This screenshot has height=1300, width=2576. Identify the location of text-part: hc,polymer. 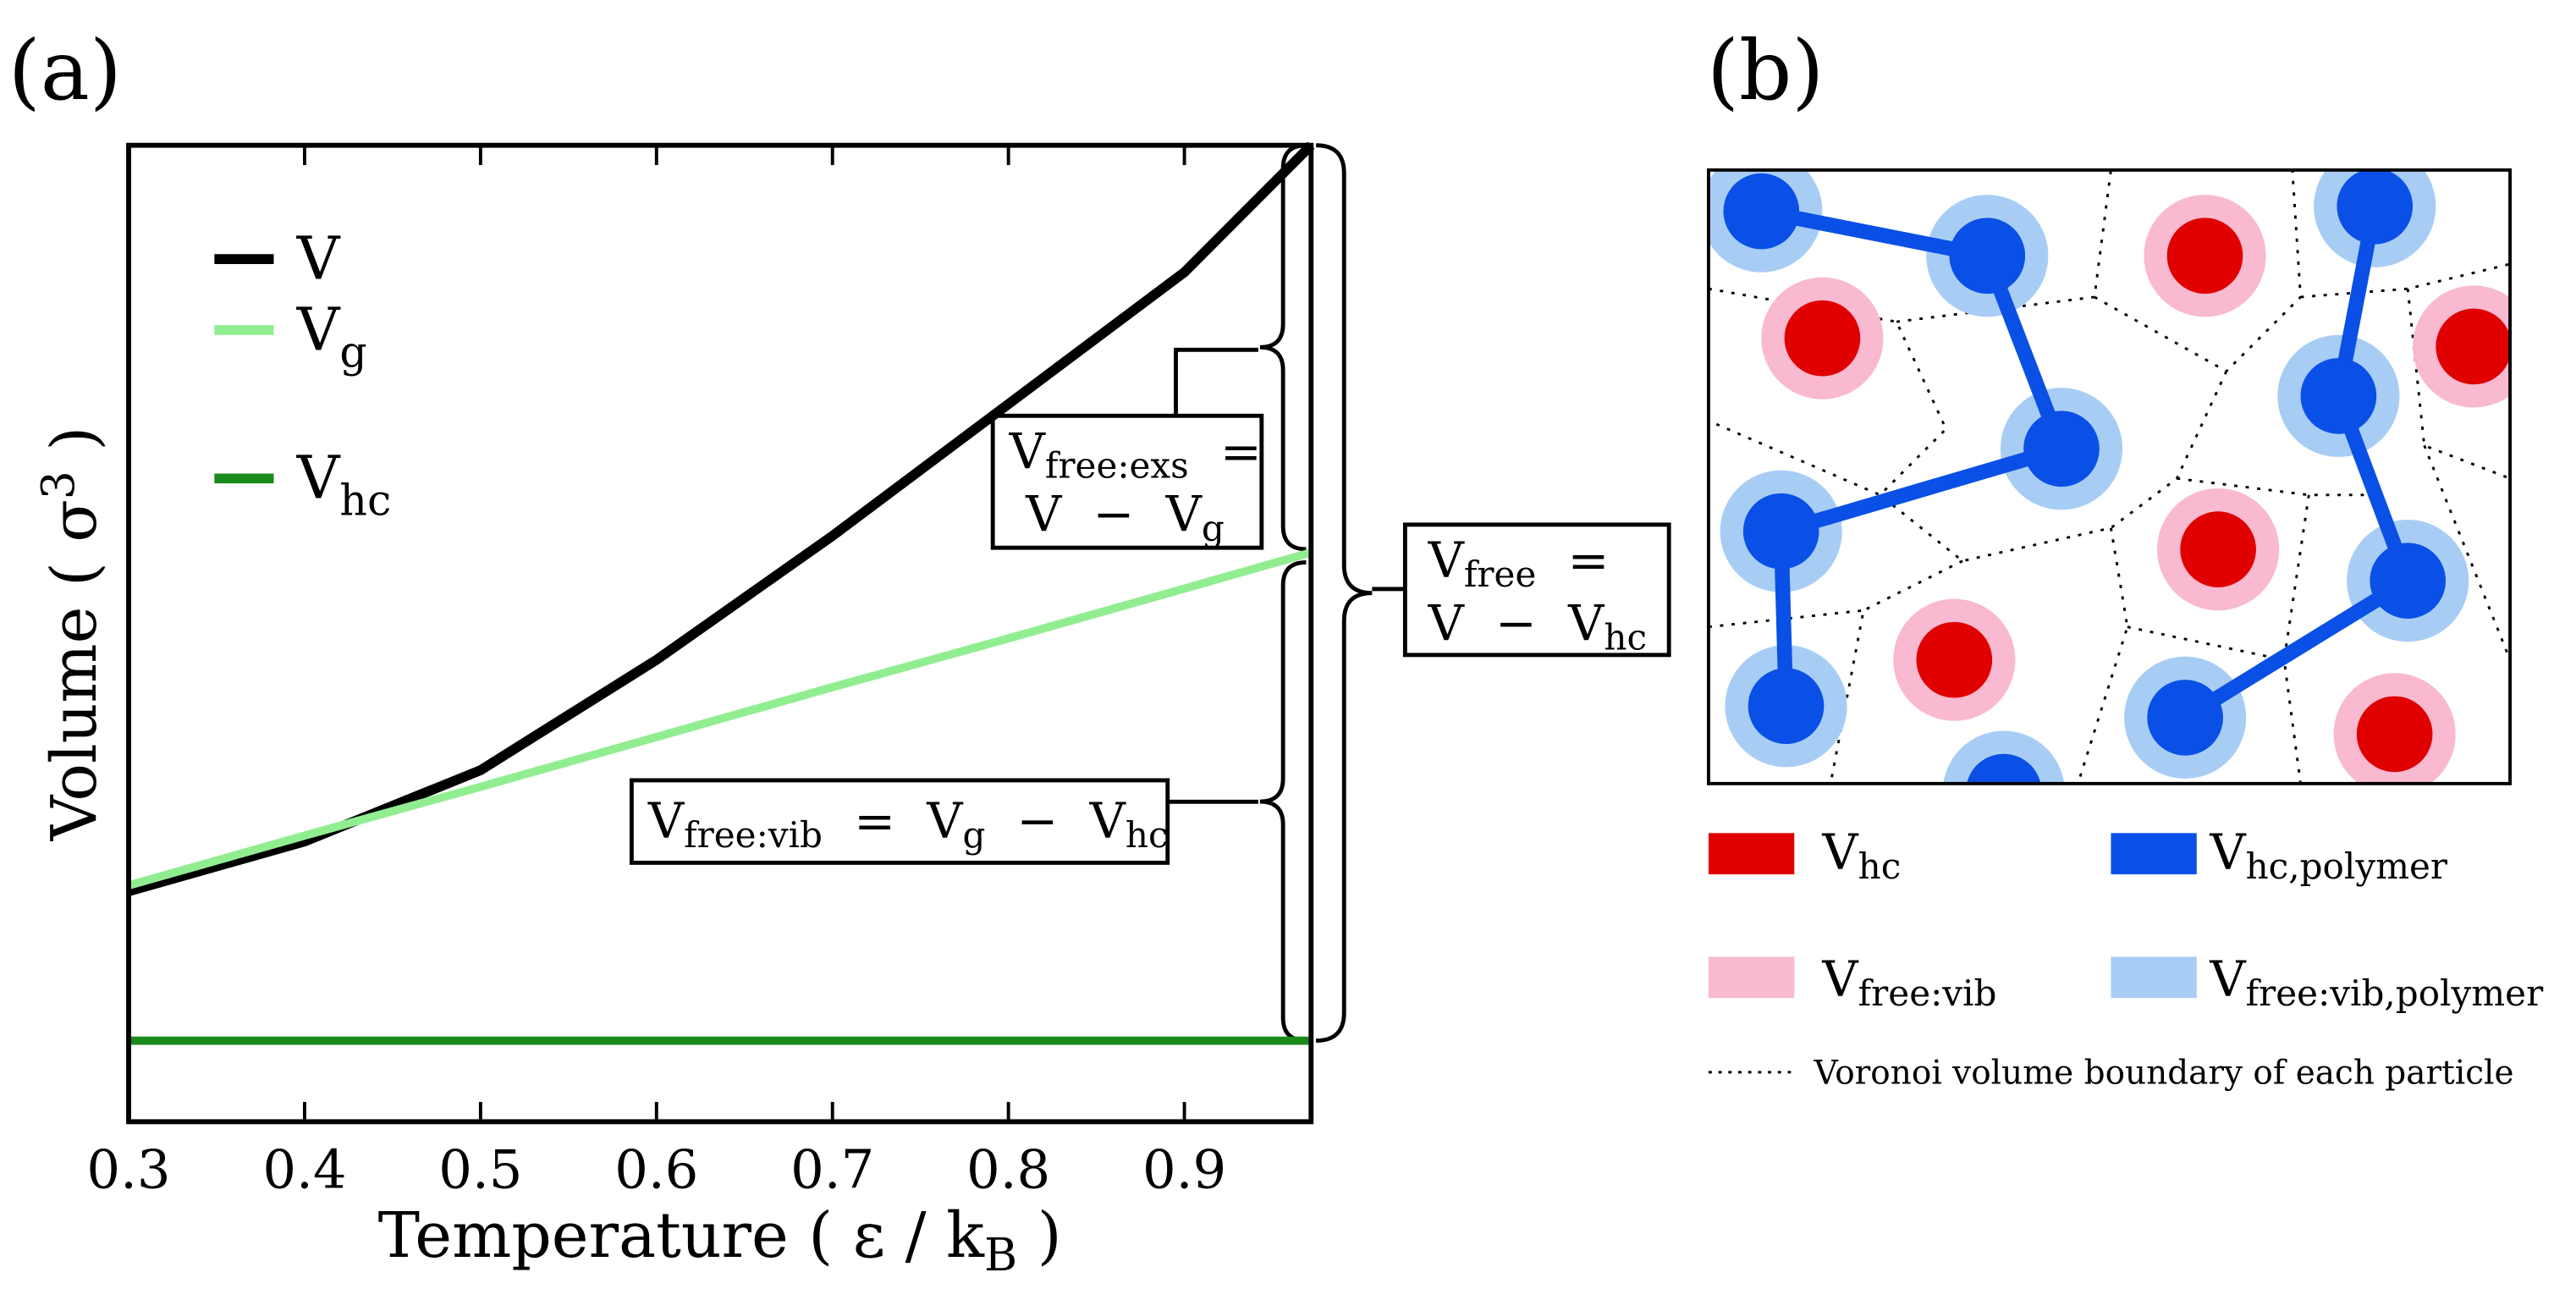
(2347, 866).